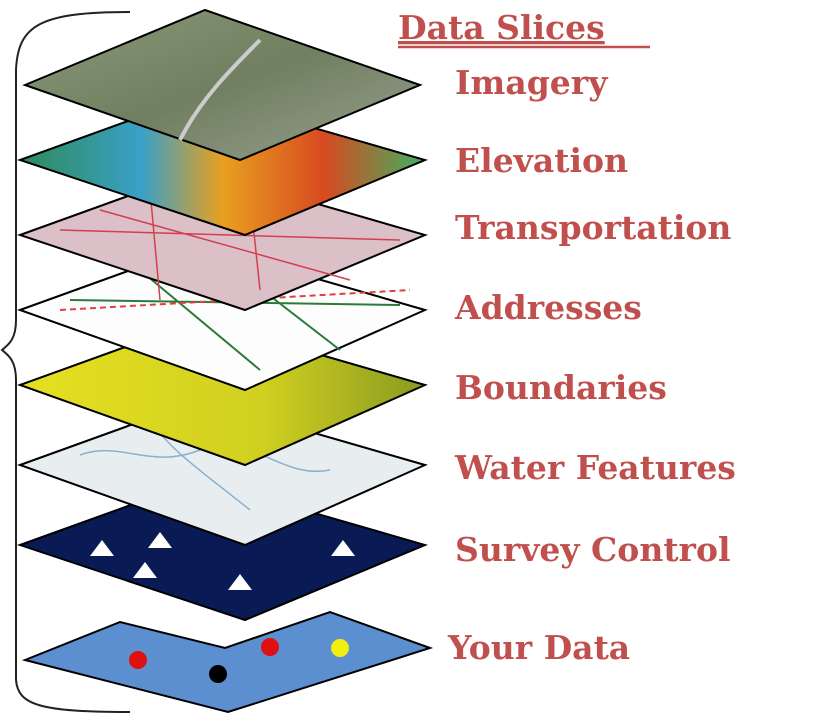 This screenshot has height=722, width=821. Describe the element at coordinates (220, 89) in the screenshot. I see `road-image` at that location.